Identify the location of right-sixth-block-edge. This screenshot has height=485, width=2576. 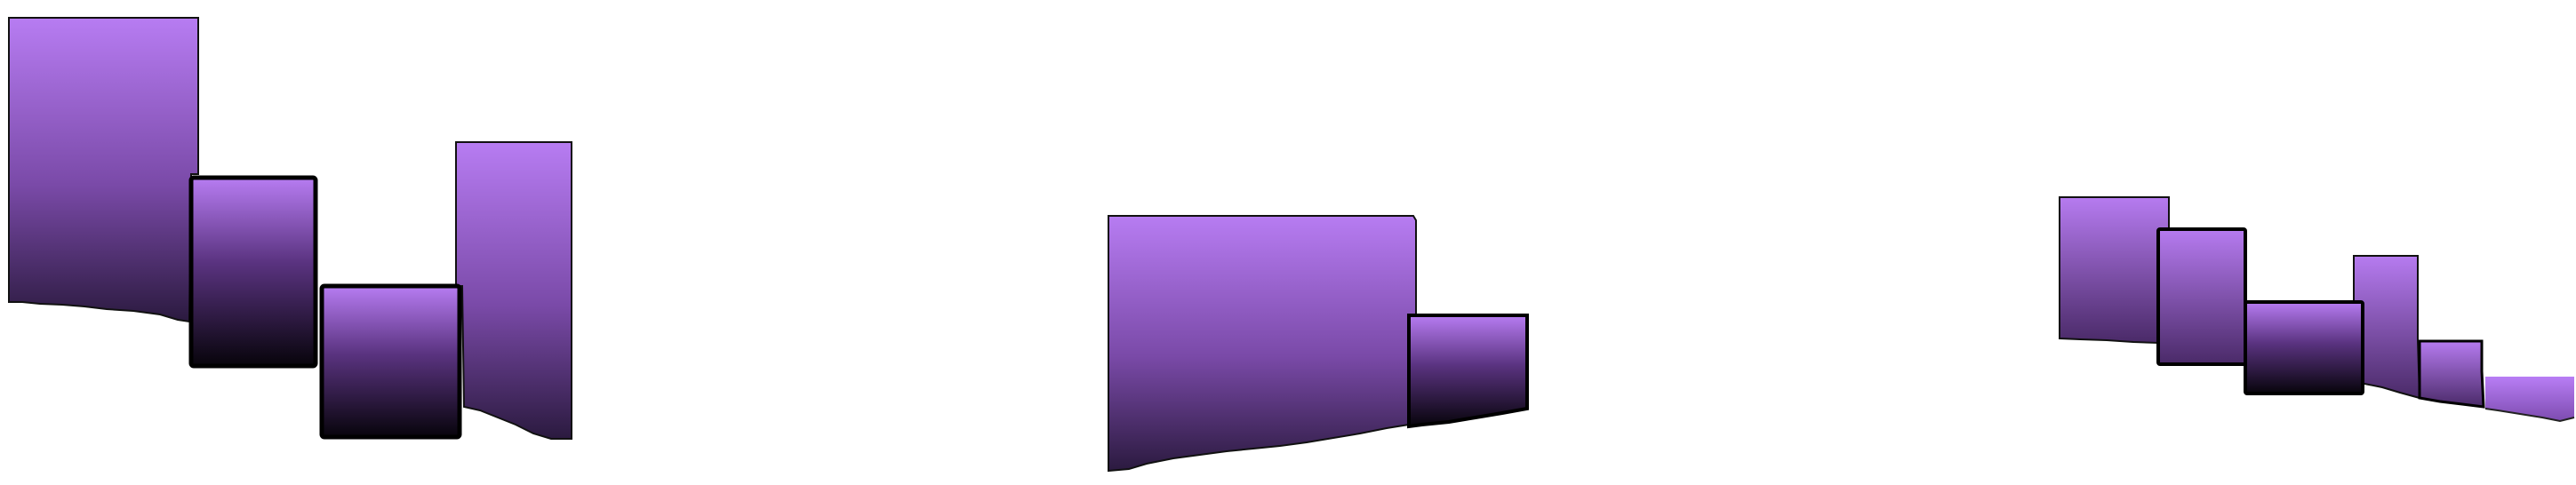
(2529, 415).